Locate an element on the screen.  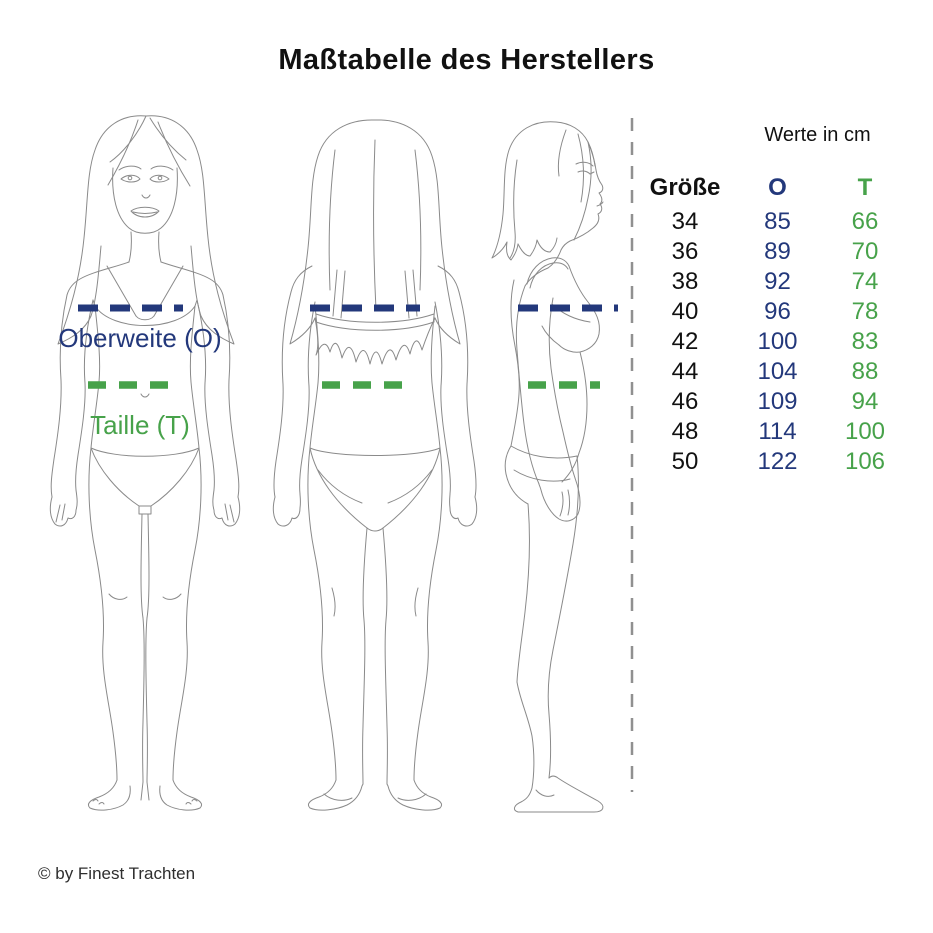
waist-cell: 78 is located at coordinates (865, 311).